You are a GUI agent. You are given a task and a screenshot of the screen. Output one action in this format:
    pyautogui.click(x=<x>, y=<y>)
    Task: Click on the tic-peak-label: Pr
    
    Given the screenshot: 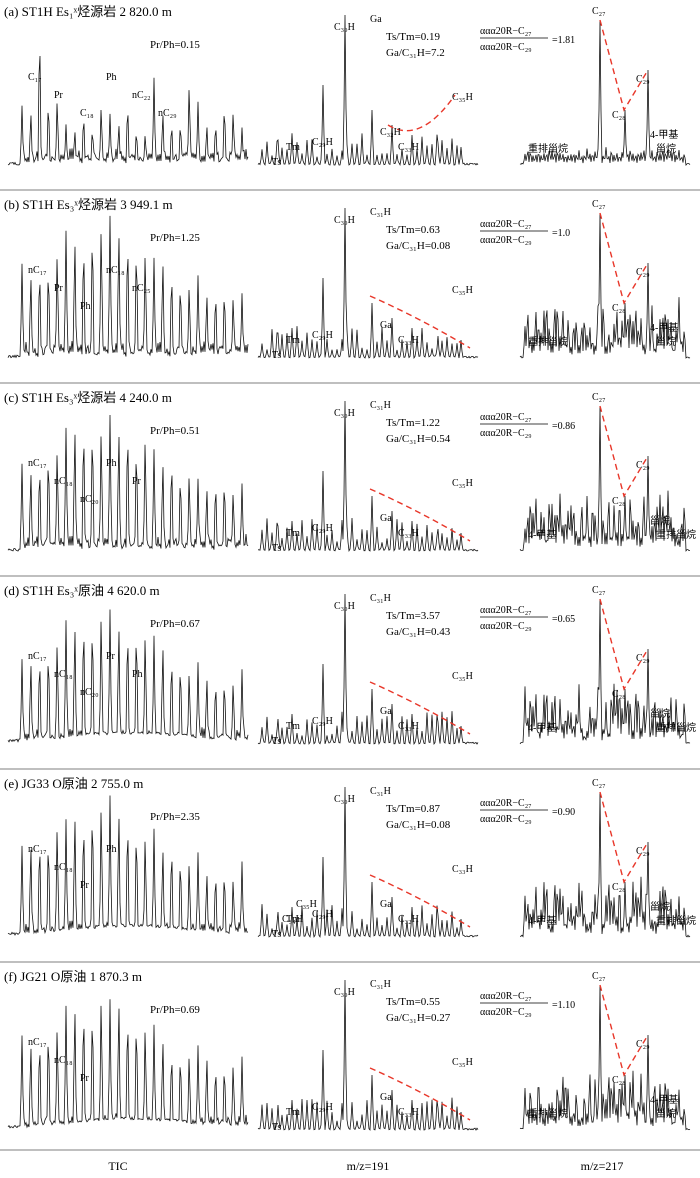 What is the action you would take?
    pyautogui.click(x=111, y=656)
    